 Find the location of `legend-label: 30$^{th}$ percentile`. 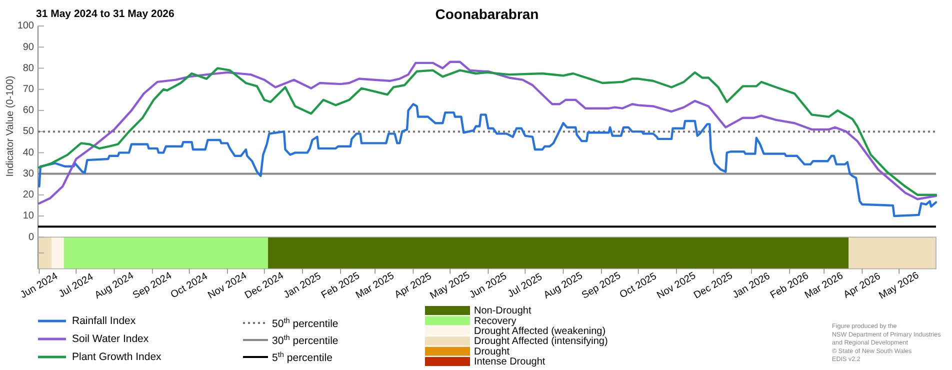

legend-label: 30$^{th}$ percentile is located at coordinates (305, 339).